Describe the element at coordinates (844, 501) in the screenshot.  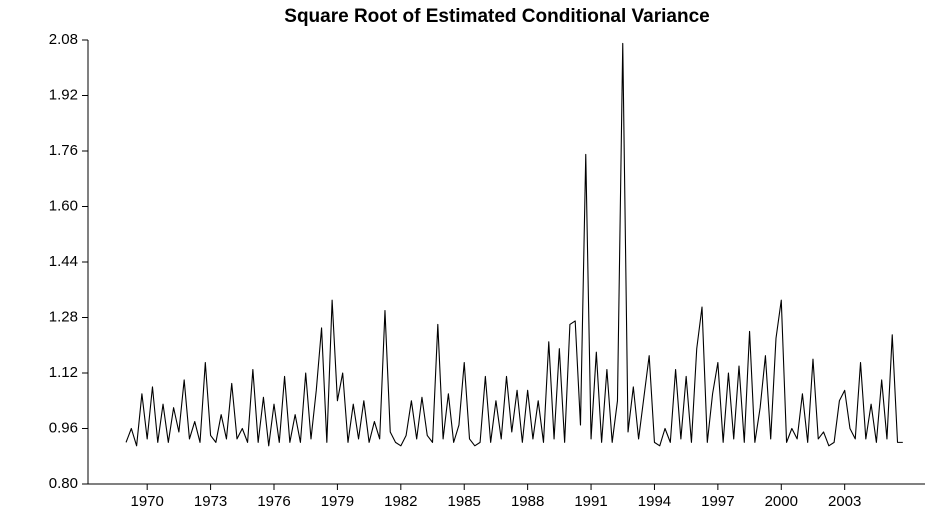
I see `x-tick-label: 2003` at that location.